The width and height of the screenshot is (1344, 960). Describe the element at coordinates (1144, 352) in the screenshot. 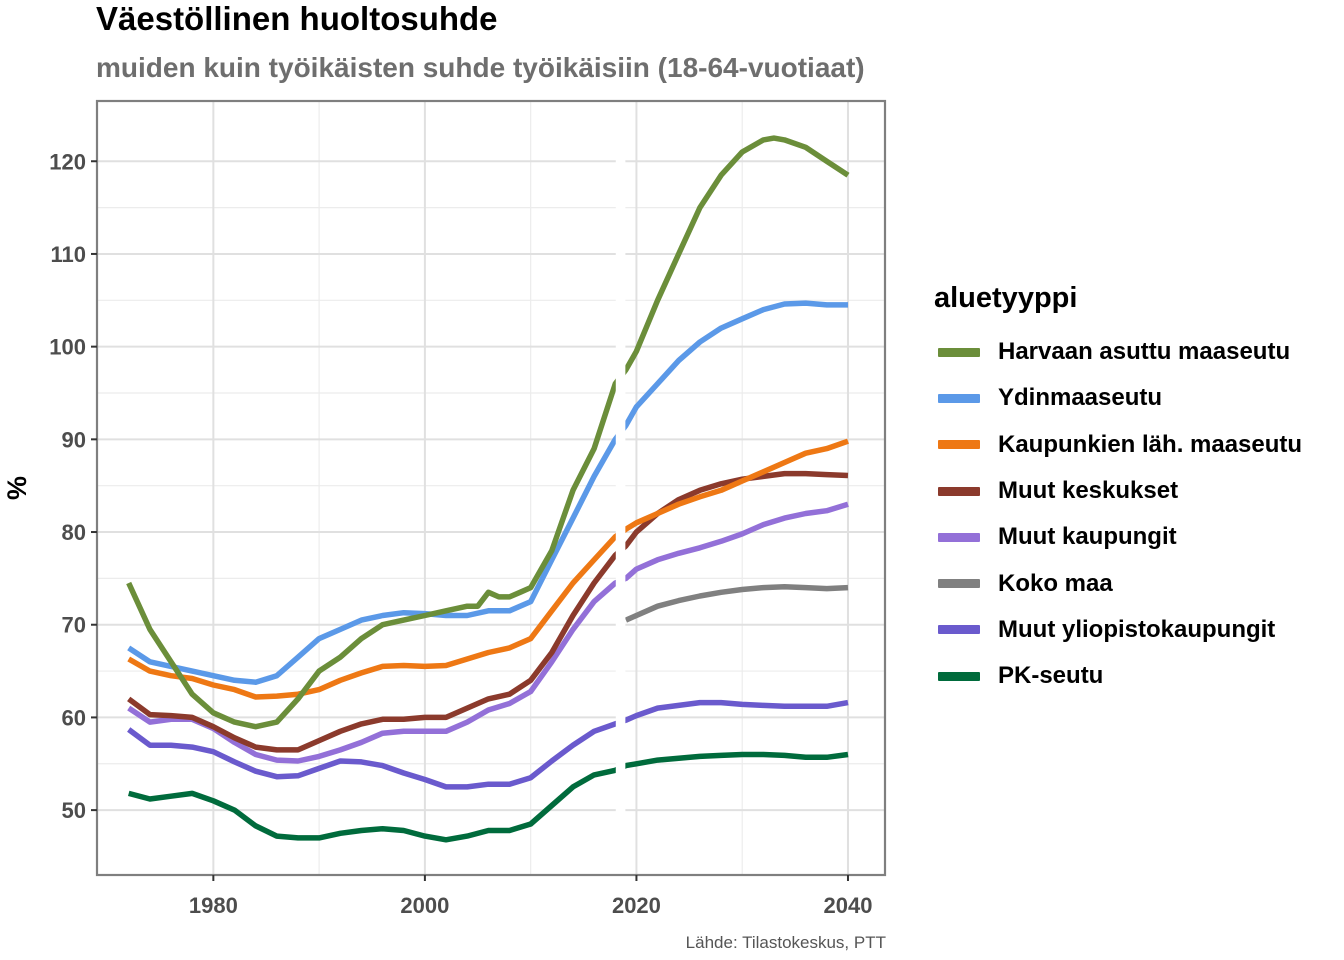

I see `legend-label: Harvaan asuttu maaseutu` at that location.